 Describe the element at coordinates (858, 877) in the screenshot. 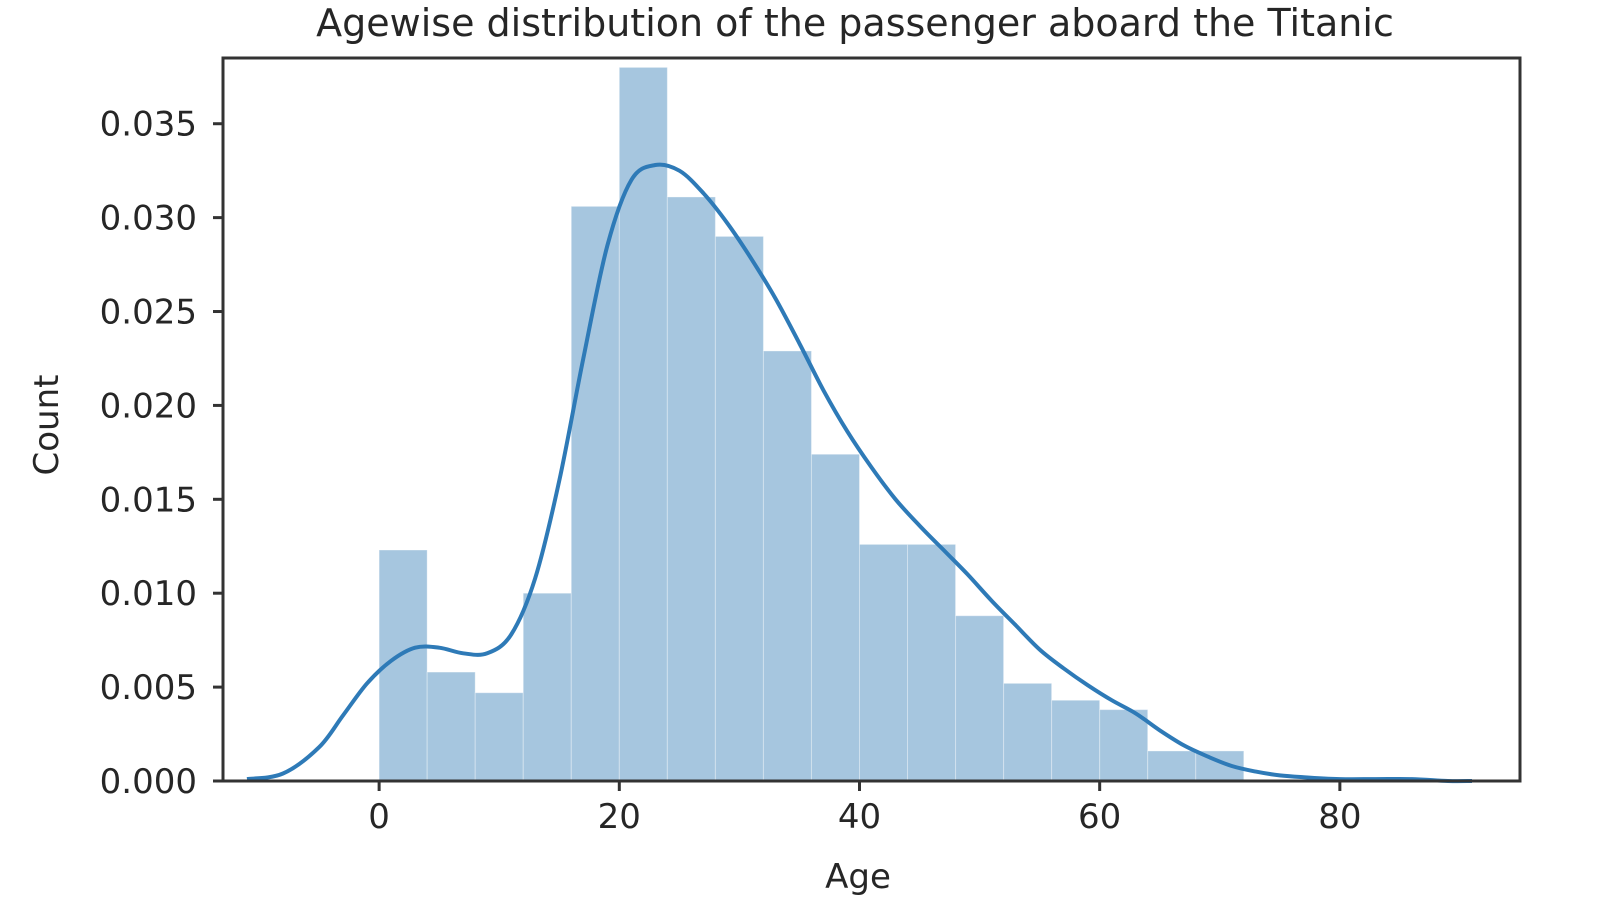

I see `x-axis-title: Age` at that location.